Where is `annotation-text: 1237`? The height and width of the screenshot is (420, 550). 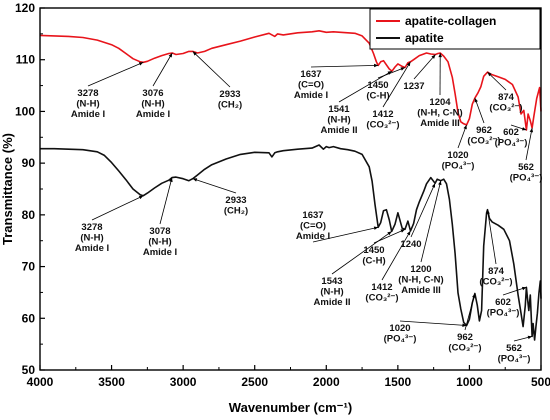
annotation-text: 1237 is located at coordinates (413, 86).